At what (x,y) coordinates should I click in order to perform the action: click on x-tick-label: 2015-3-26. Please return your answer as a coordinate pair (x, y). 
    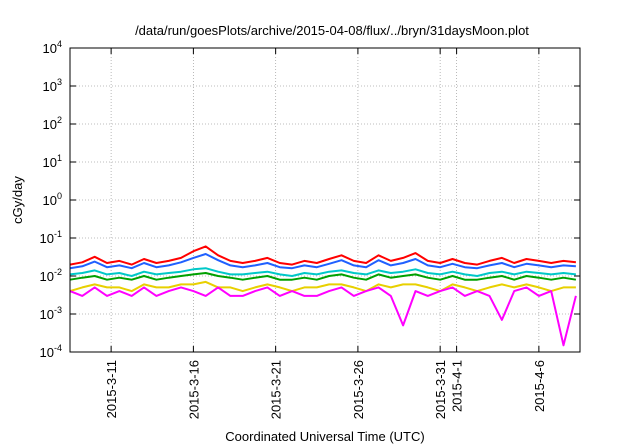
    Looking at the image, I should click on (358, 389).